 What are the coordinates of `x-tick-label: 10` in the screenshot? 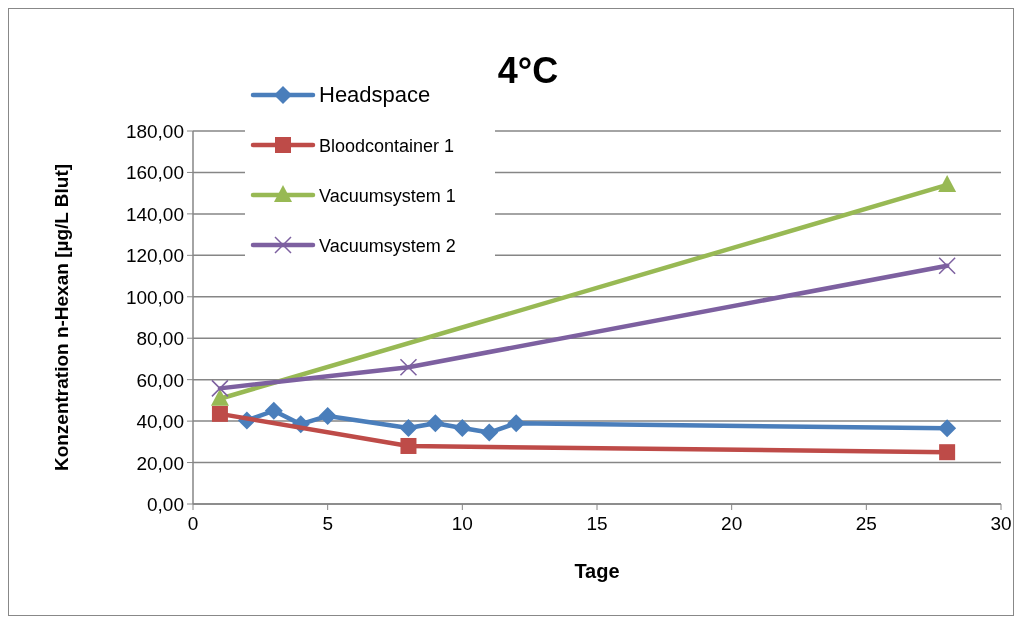 It's located at (462, 523).